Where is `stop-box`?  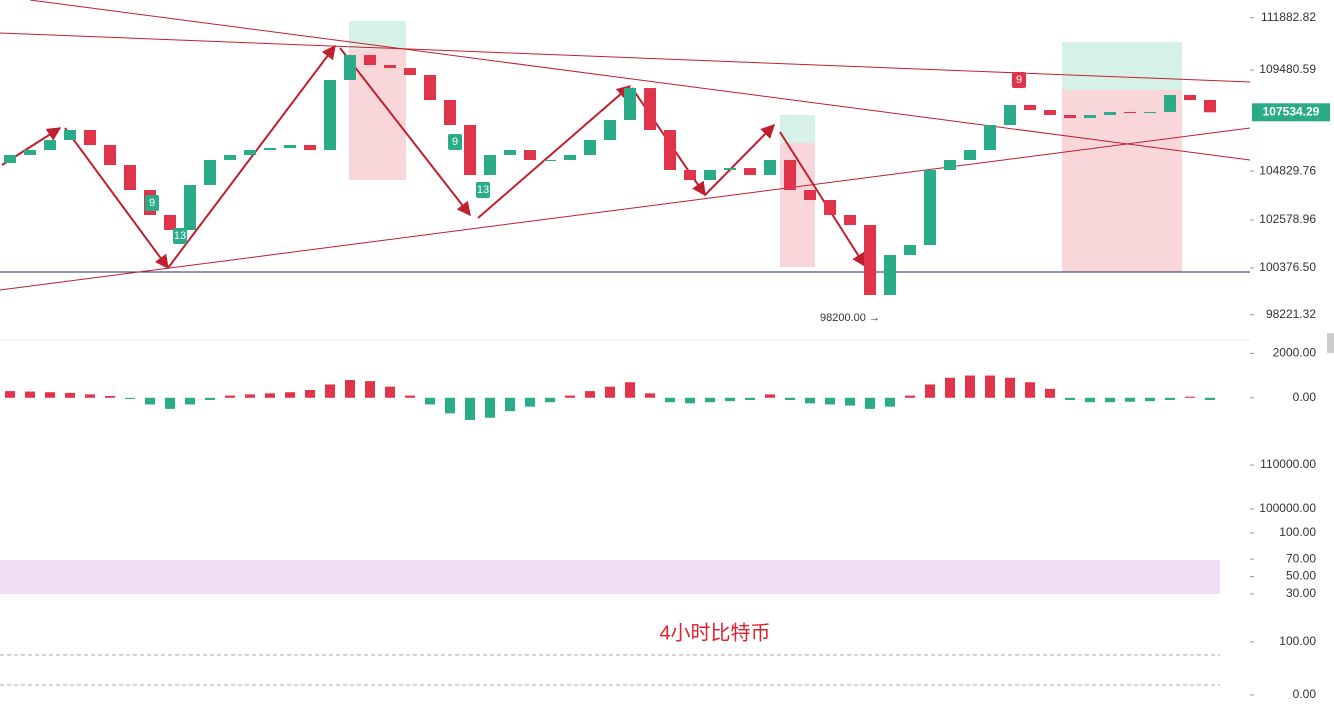
stop-box is located at coordinates (377, 114).